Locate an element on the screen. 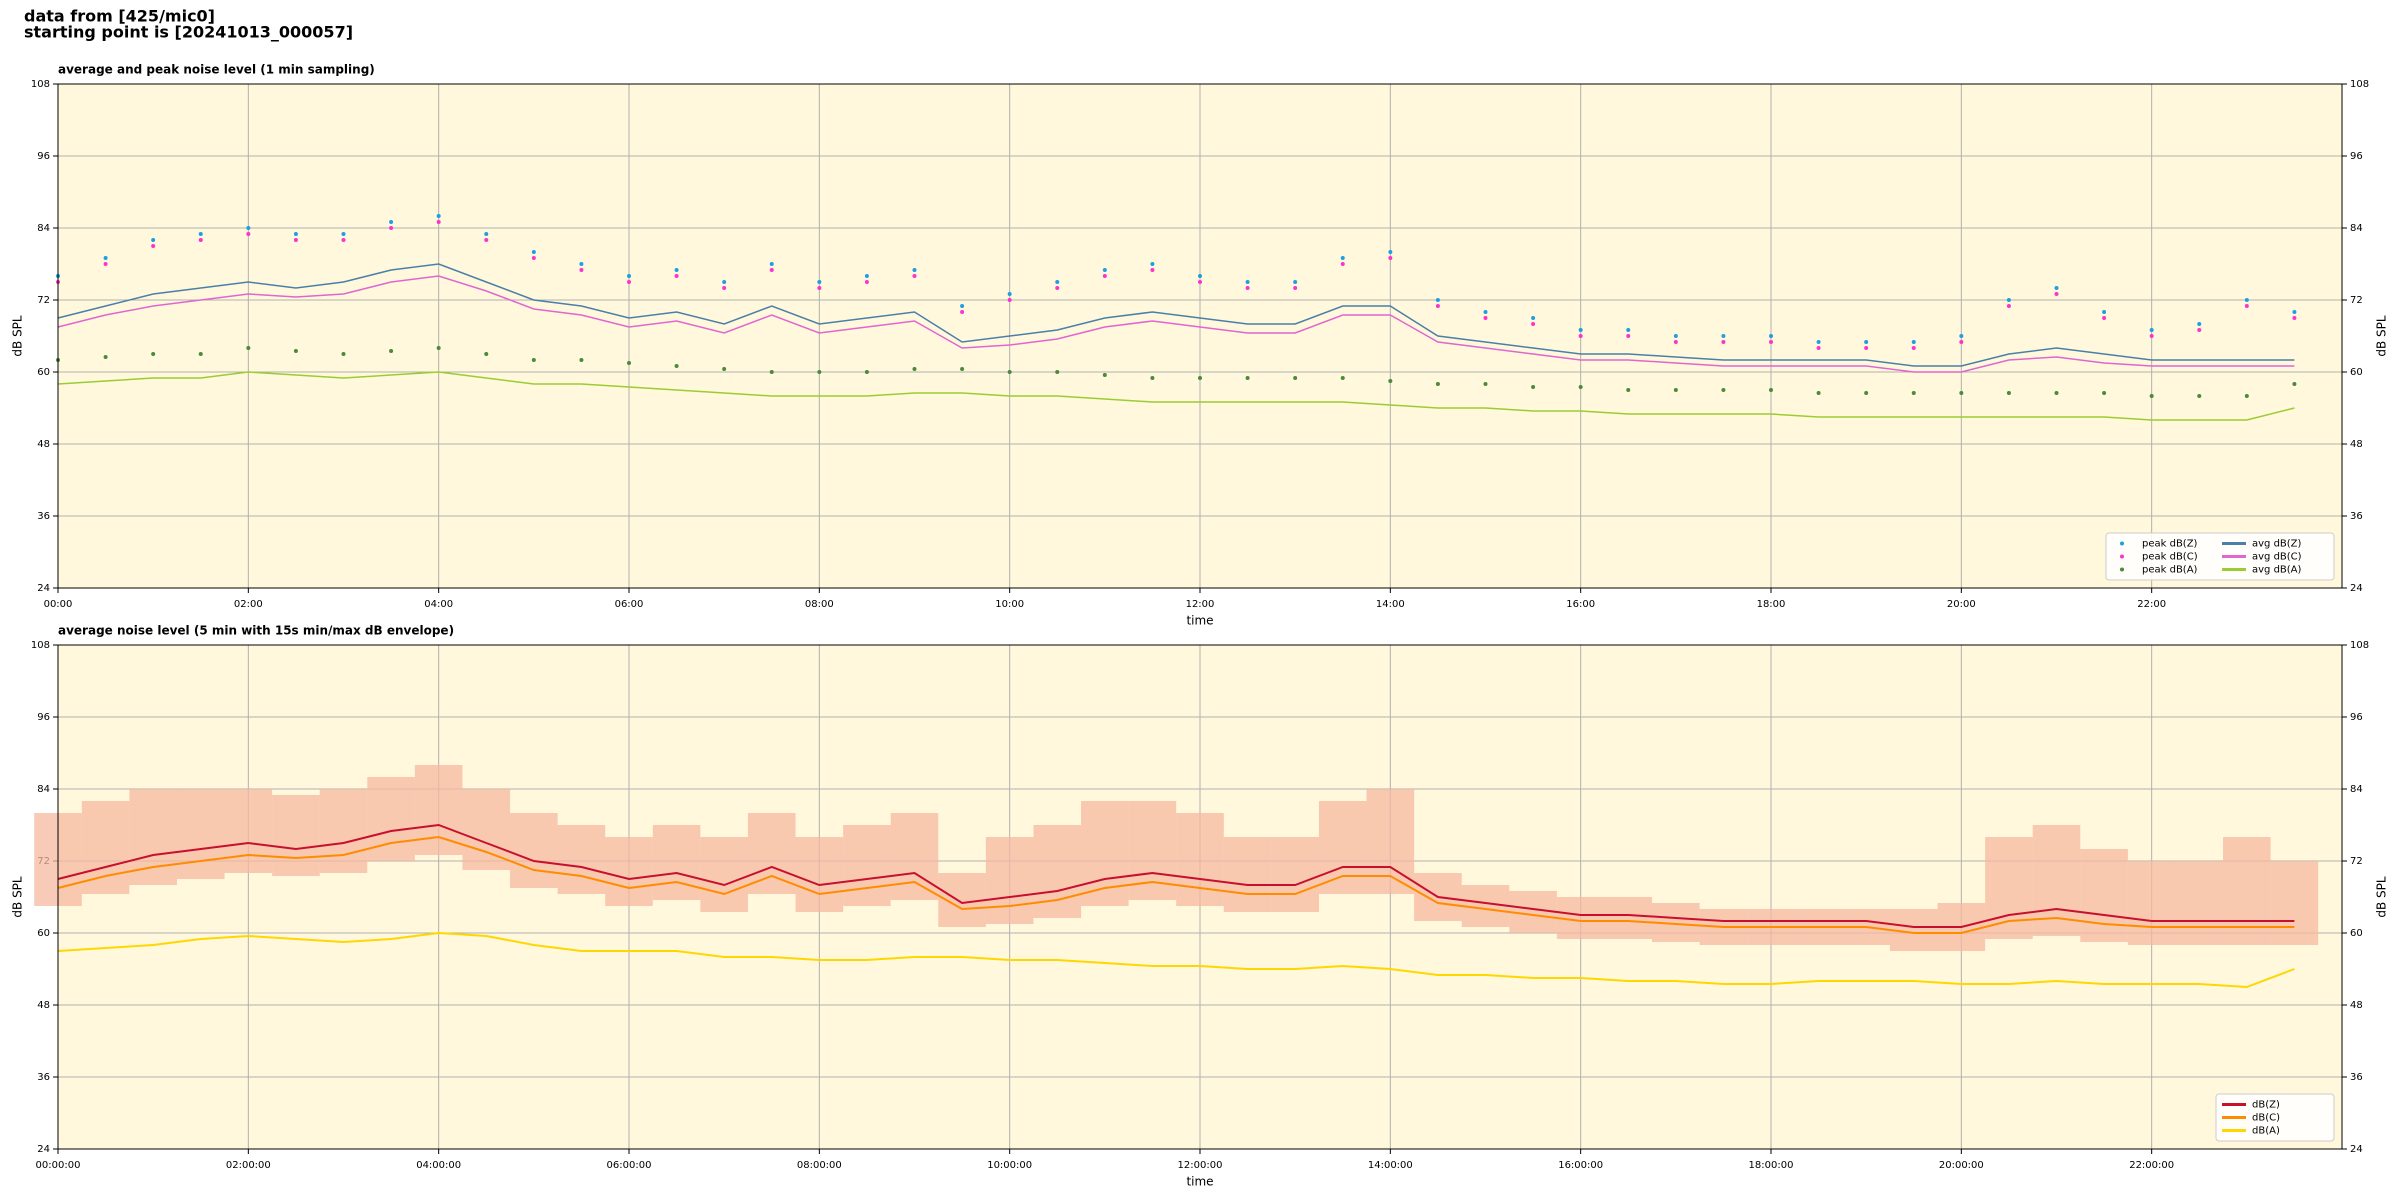 The height and width of the screenshot is (1204, 2400). x-tick-label: 22:00 is located at coordinates (2151, 604).